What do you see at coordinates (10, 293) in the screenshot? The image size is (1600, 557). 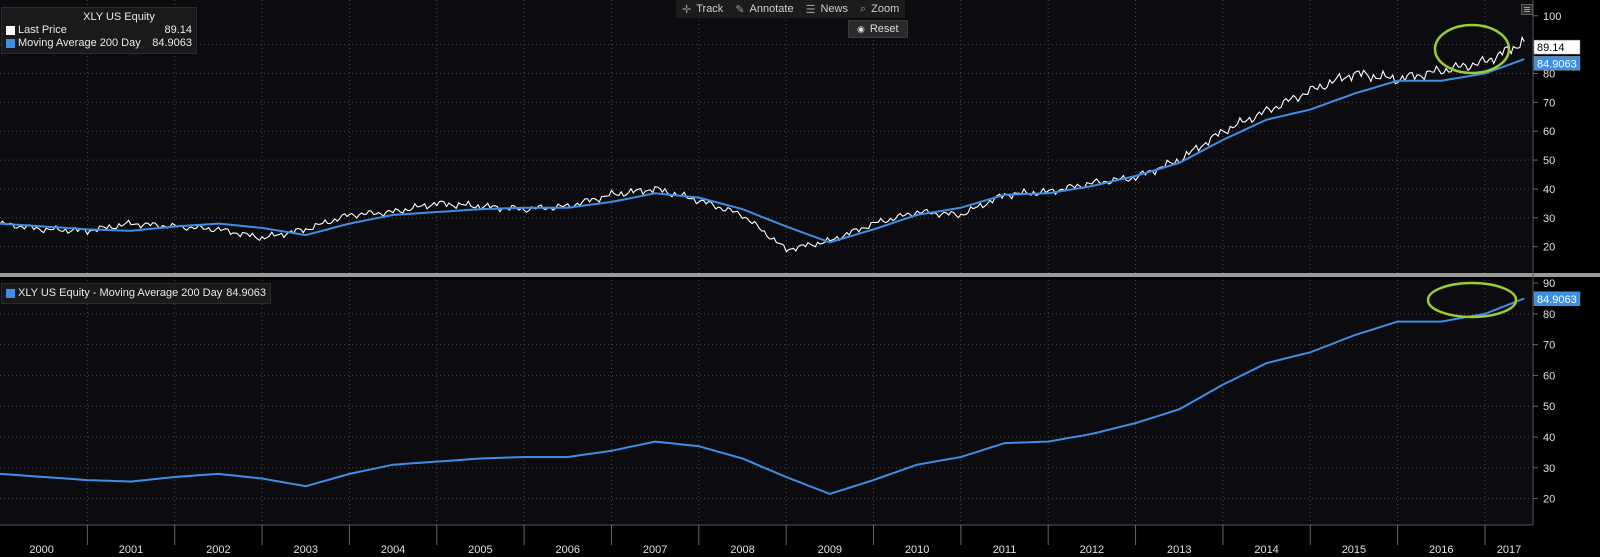 I see `legend-swatch-ma-bottom` at bounding box center [10, 293].